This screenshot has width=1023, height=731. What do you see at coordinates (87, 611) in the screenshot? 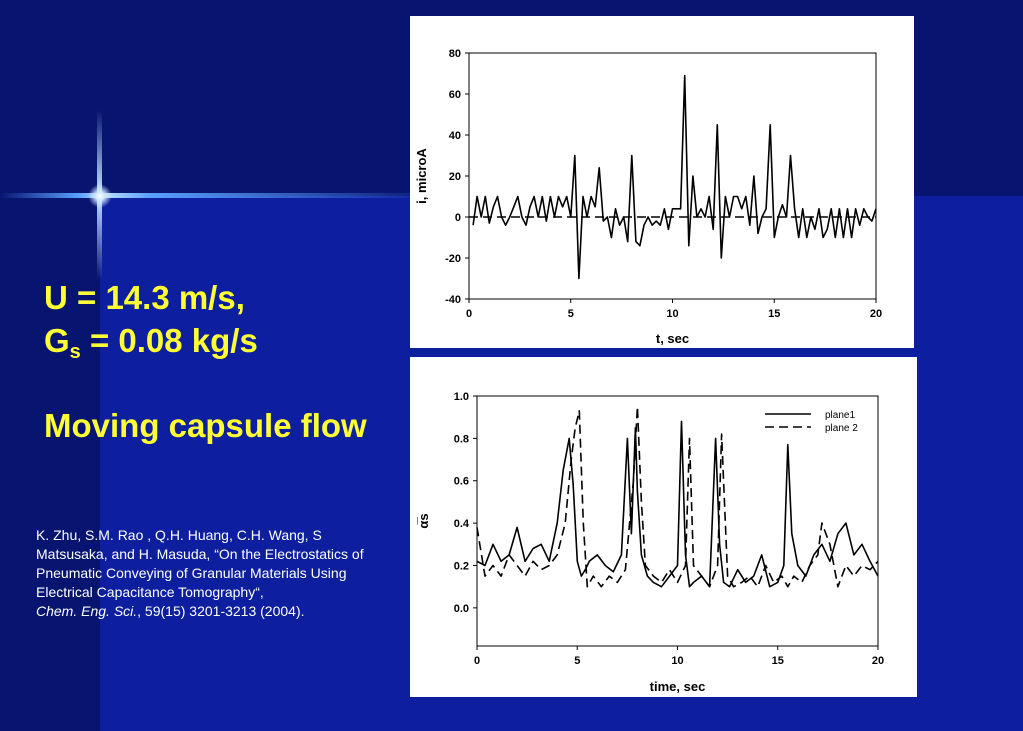
I see `citation-journal: Chem. Eng. Sci.` at bounding box center [87, 611].